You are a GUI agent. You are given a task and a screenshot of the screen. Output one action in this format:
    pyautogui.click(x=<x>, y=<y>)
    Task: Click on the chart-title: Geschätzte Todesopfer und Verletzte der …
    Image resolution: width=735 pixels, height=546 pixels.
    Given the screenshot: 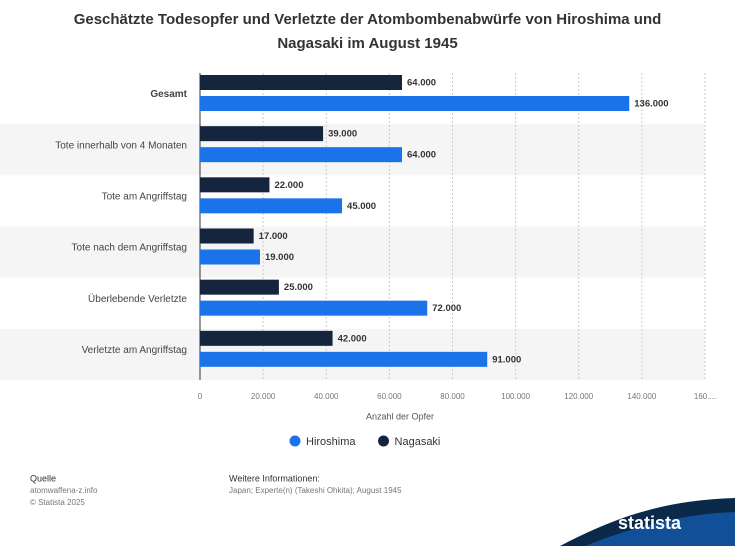 What is the action you would take?
    pyautogui.click(x=367, y=31)
    